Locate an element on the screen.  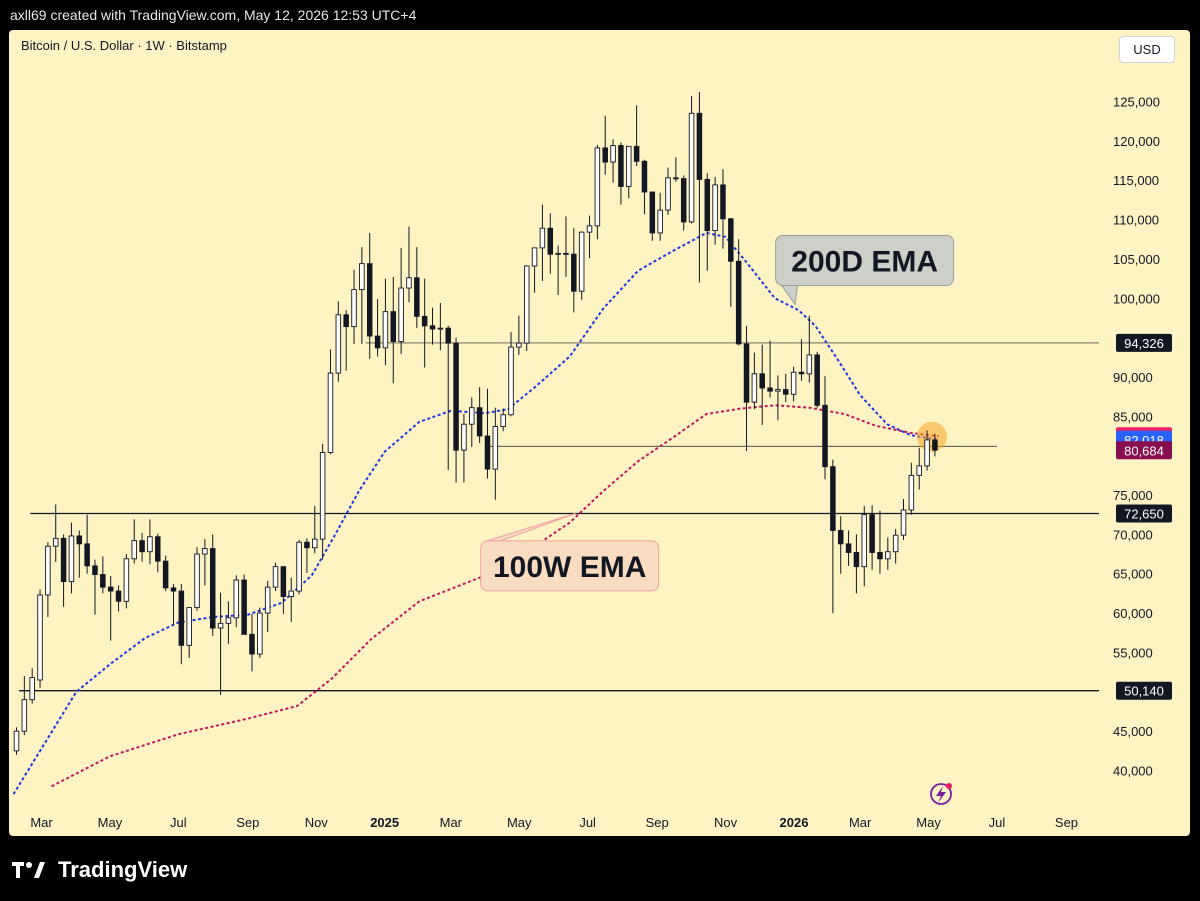
currency-button: USD is located at coordinates (1147, 49).